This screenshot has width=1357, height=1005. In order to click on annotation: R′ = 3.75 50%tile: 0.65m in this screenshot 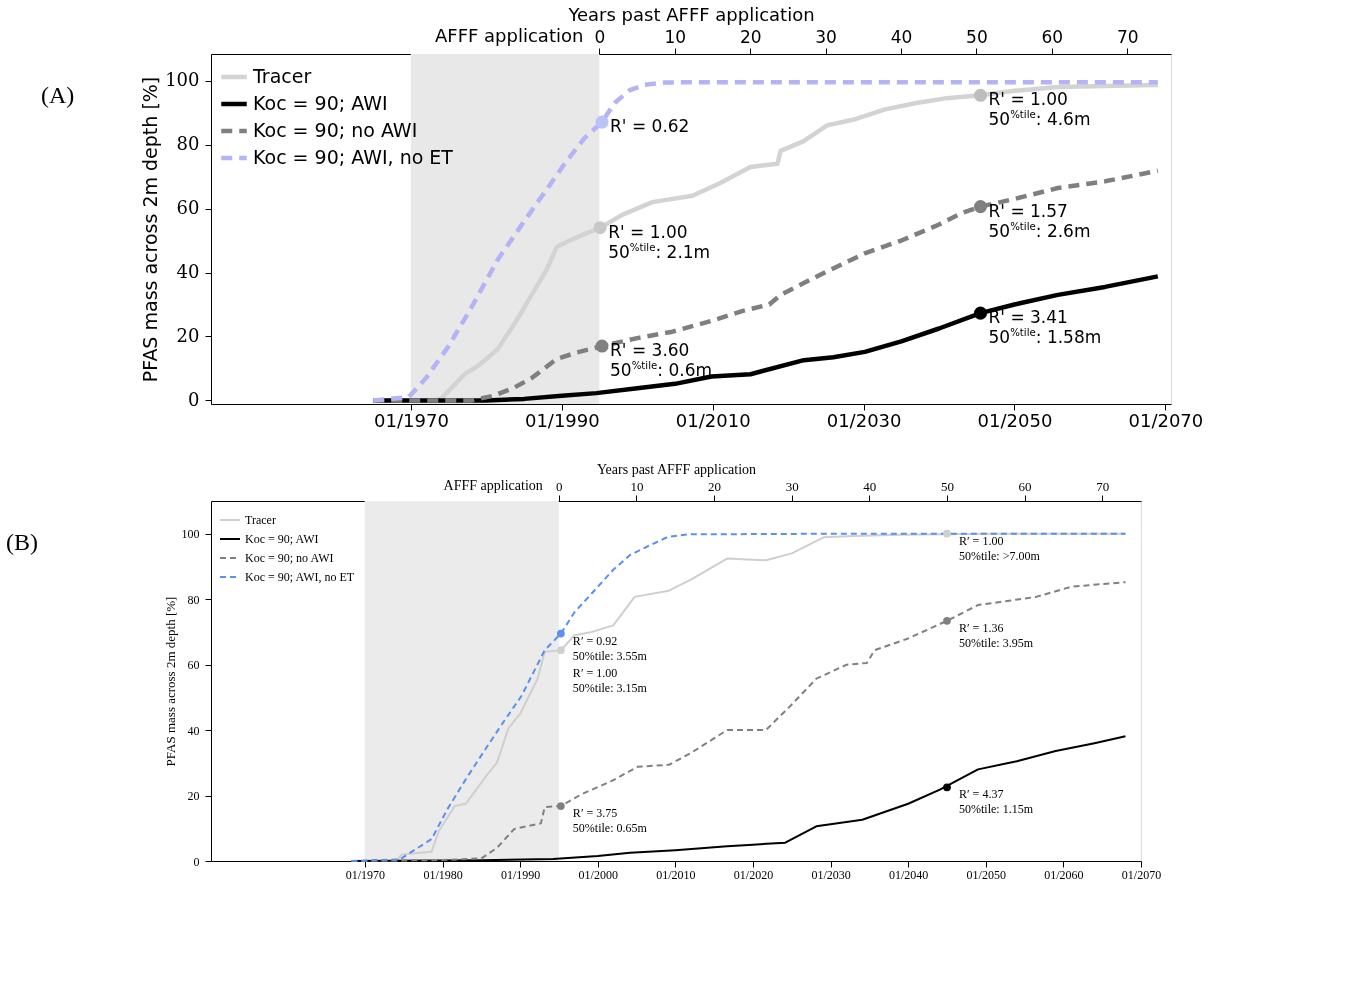, I will do `click(610, 821)`.